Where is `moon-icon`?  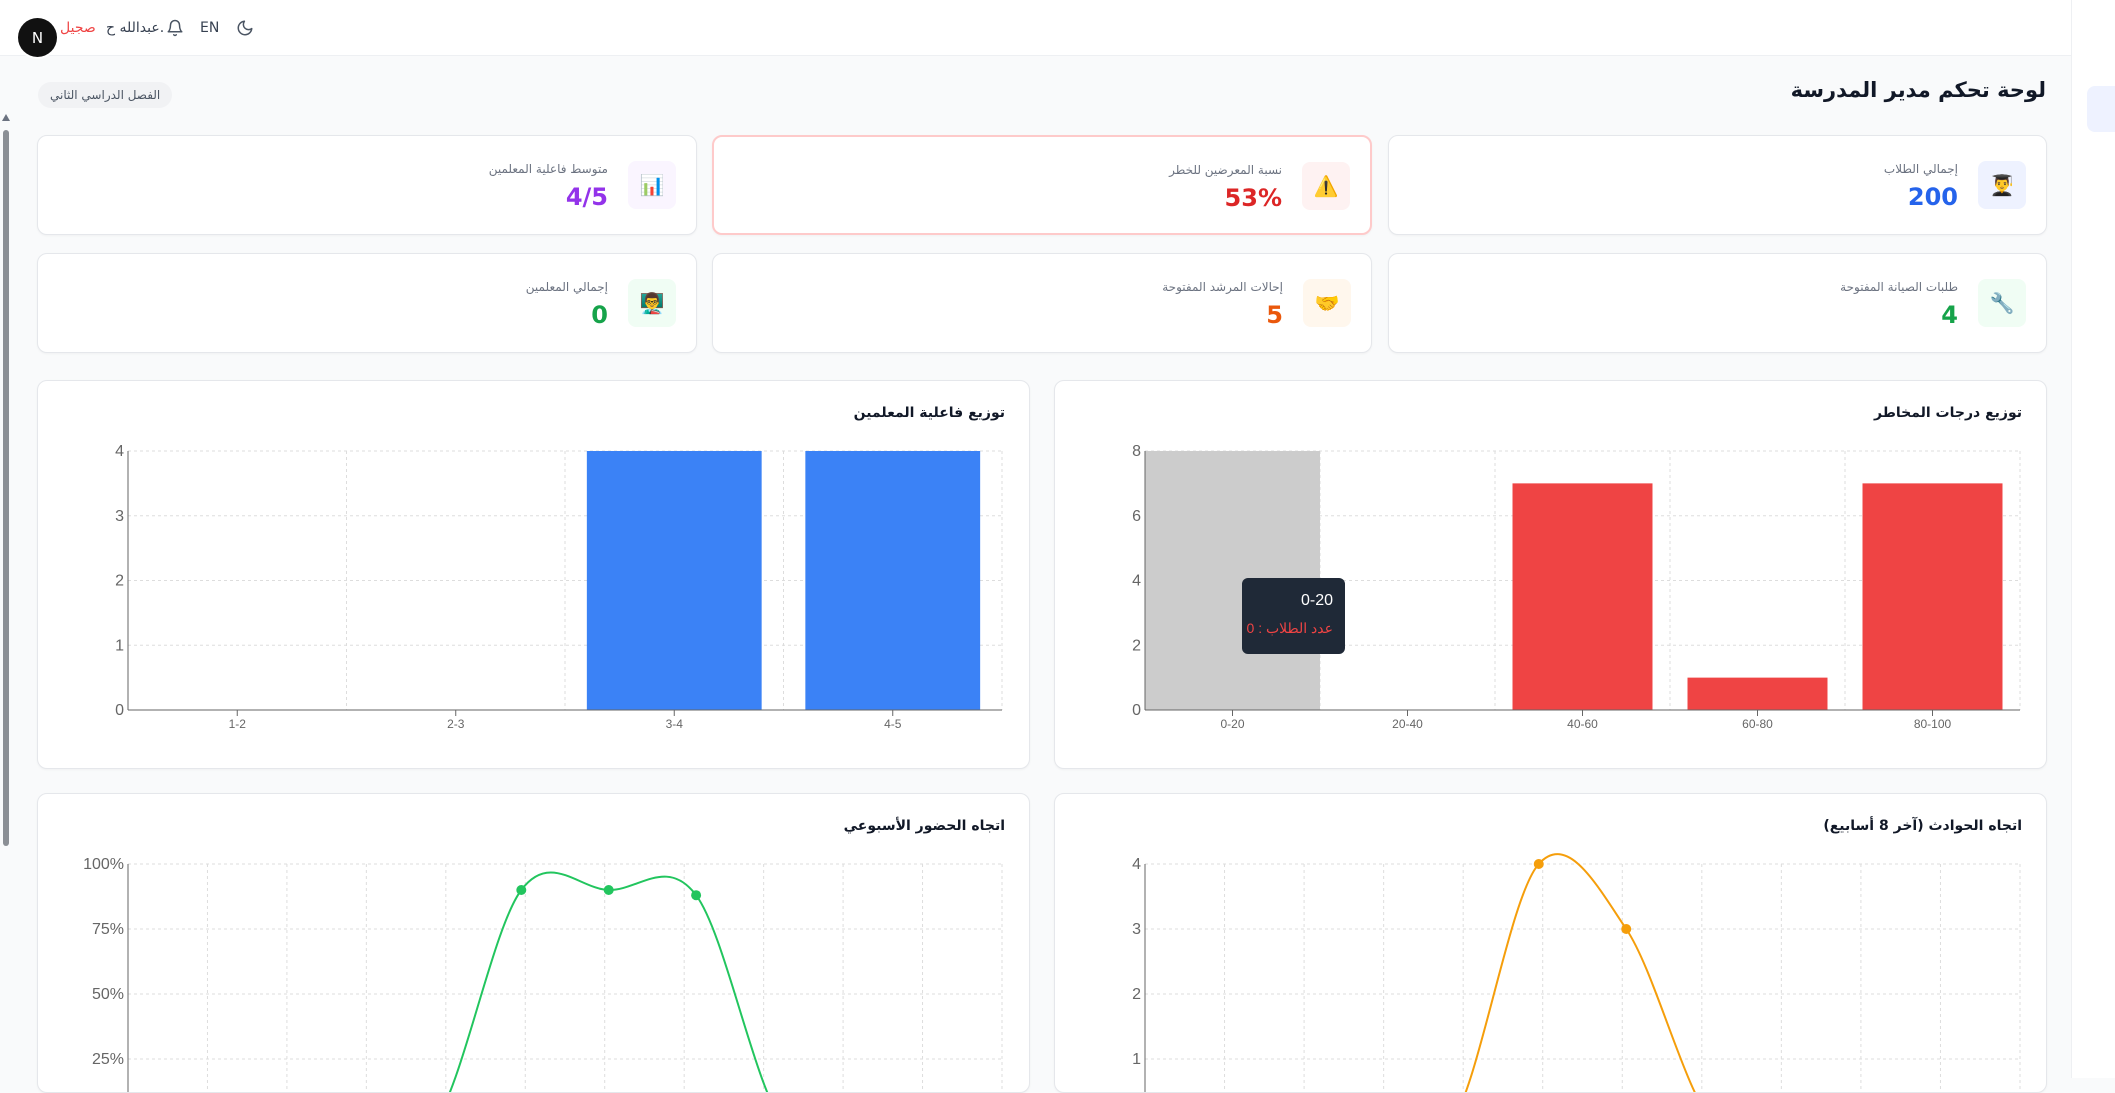 moon-icon is located at coordinates (245, 27).